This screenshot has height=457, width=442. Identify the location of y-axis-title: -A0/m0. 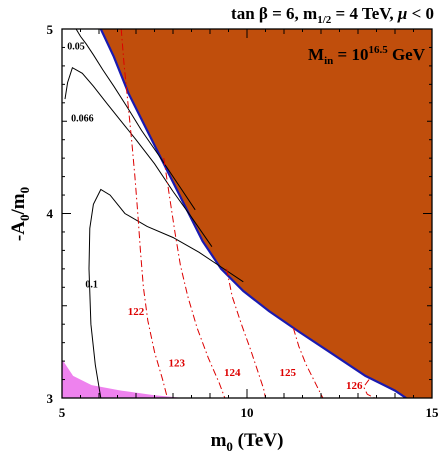
(20, 214).